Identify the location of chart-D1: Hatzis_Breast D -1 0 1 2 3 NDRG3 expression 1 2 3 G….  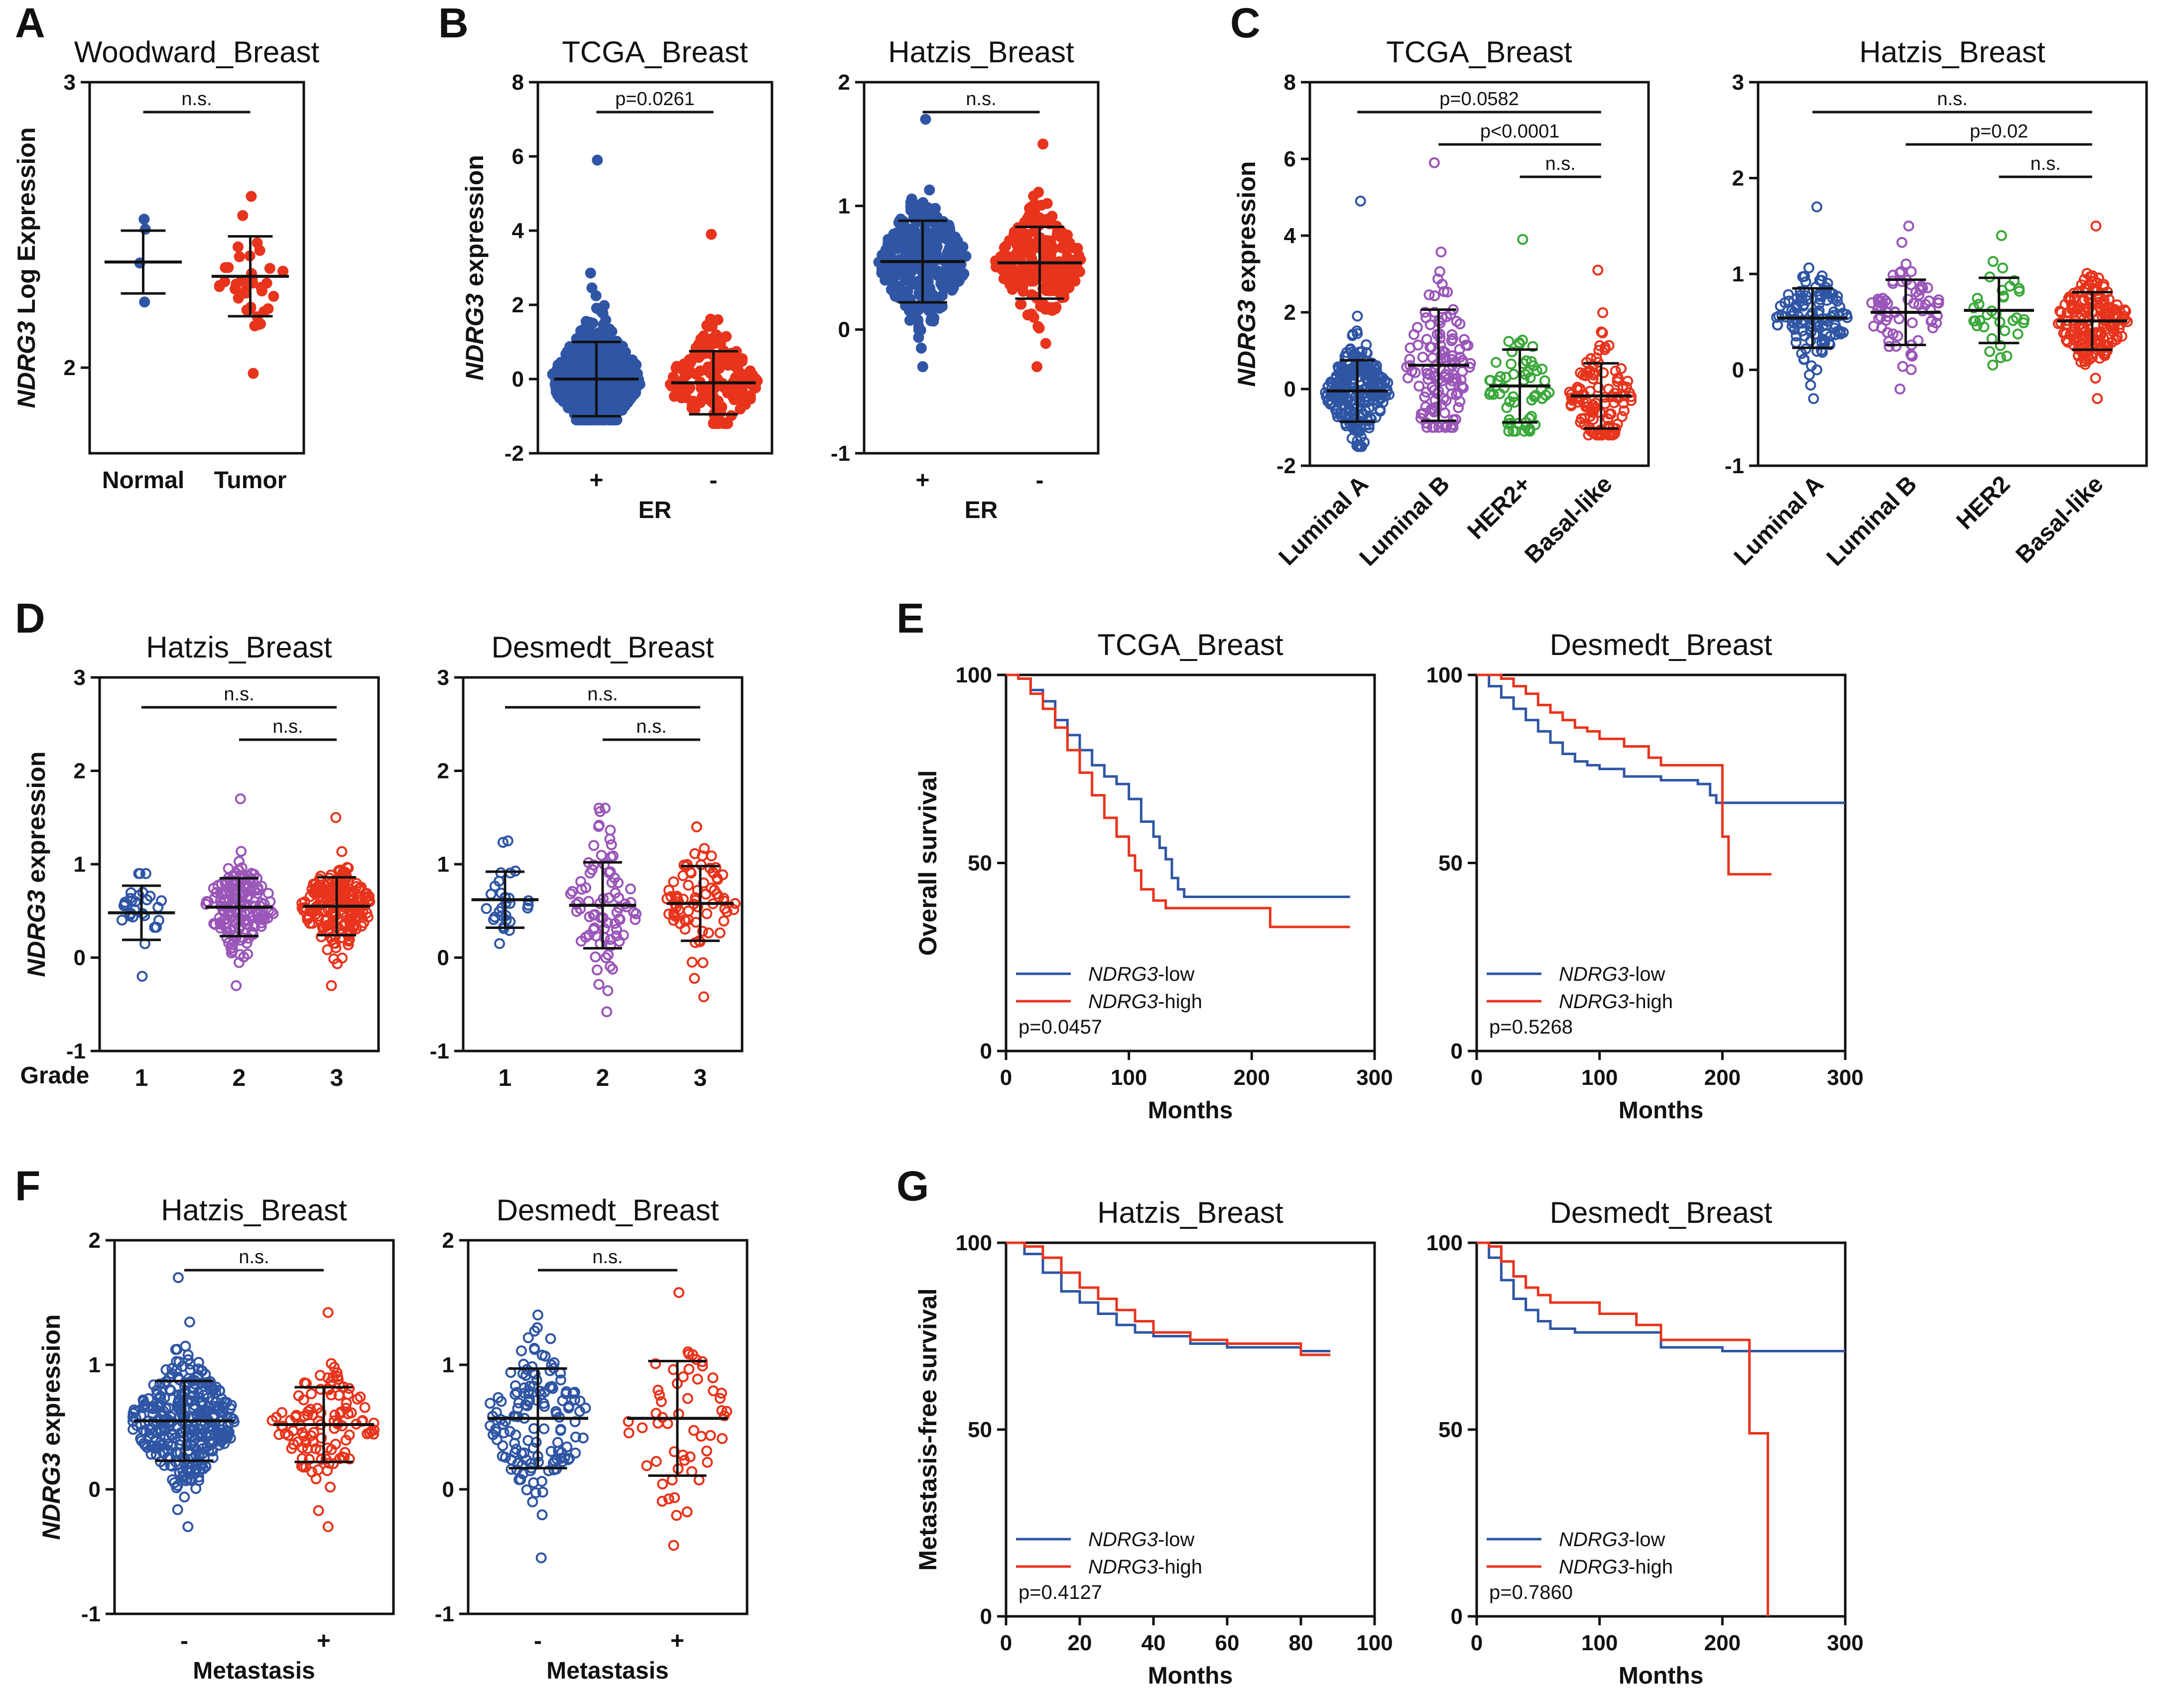
(197, 843).